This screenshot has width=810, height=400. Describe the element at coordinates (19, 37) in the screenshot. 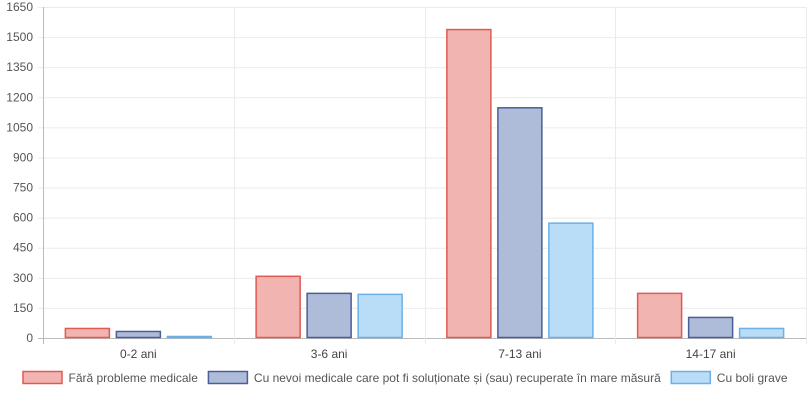

I see `y-tick-label: 1500` at that location.